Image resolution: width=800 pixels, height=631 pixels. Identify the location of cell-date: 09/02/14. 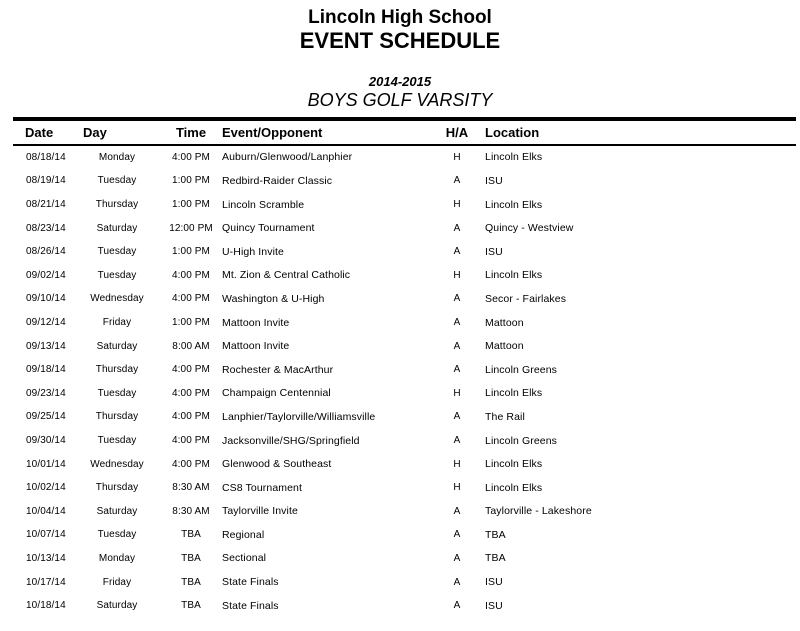
(46, 275).